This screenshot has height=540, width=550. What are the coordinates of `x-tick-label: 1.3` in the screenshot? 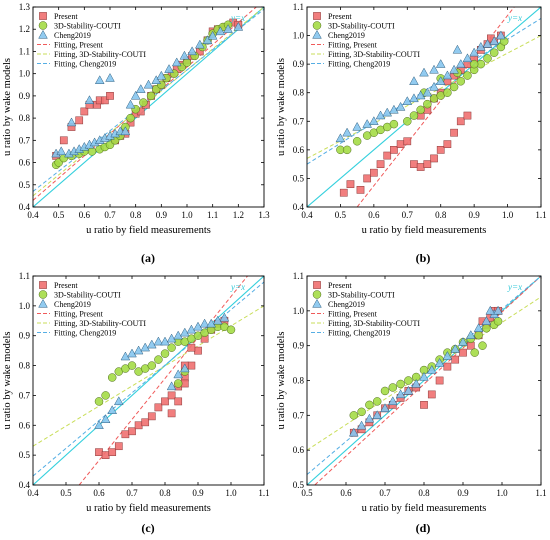 It's located at (264, 215).